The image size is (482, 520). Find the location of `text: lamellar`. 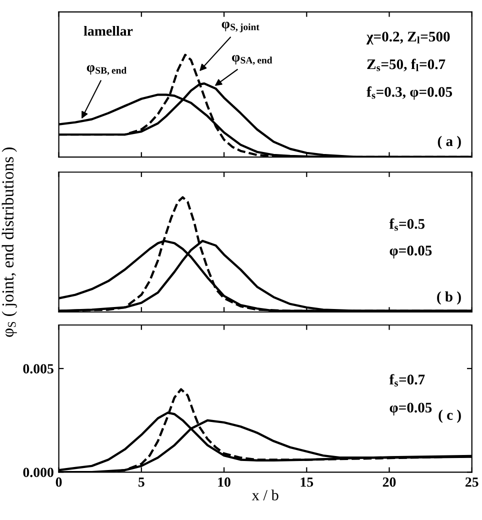

text: lamellar is located at coordinates (108, 31).